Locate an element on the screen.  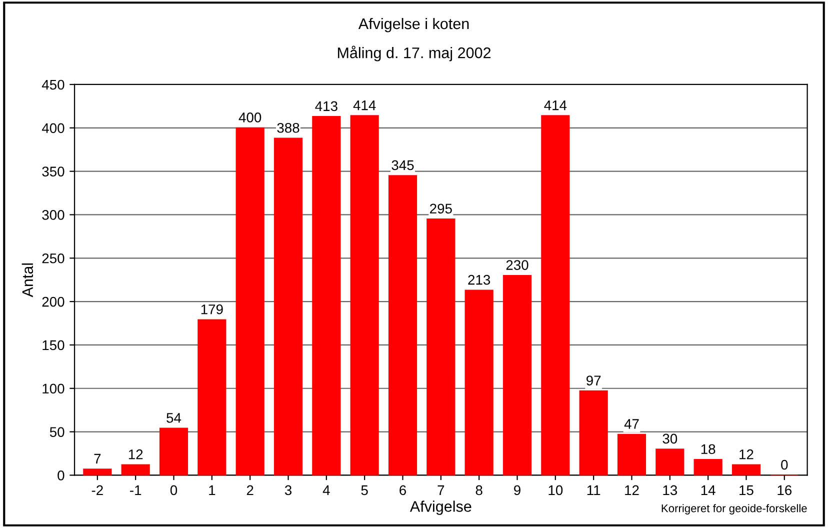
data-label: 18 is located at coordinates (708, 449).